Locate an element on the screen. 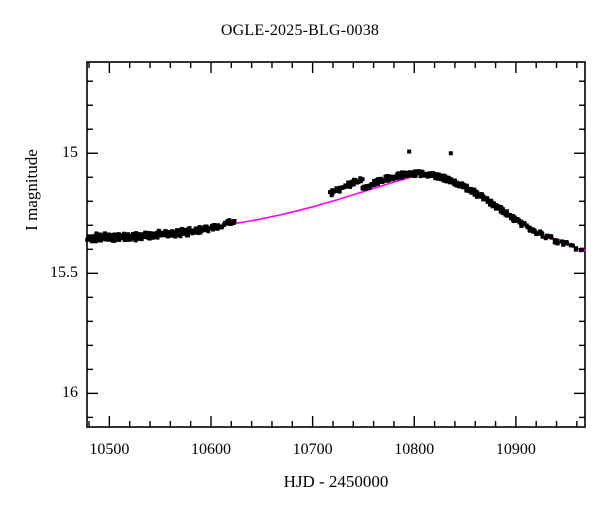  x-tick-label: 10500 is located at coordinates (109, 449).